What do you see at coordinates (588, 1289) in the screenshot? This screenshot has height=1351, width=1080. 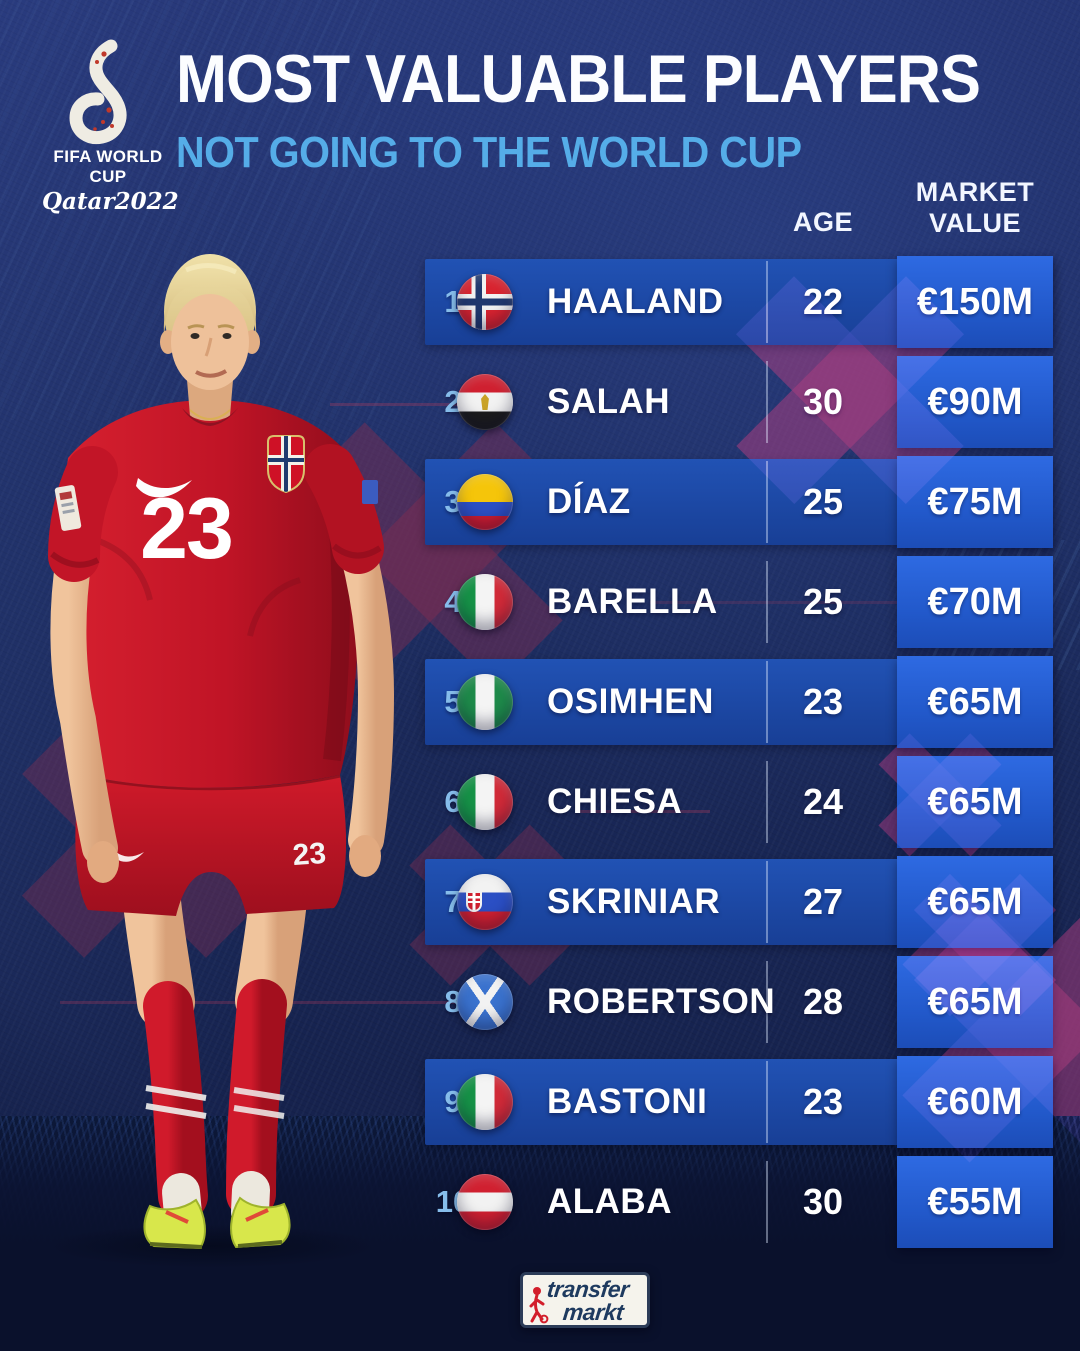 I see `brand-text-transfer: transfer` at bounding box center [588, 1289].